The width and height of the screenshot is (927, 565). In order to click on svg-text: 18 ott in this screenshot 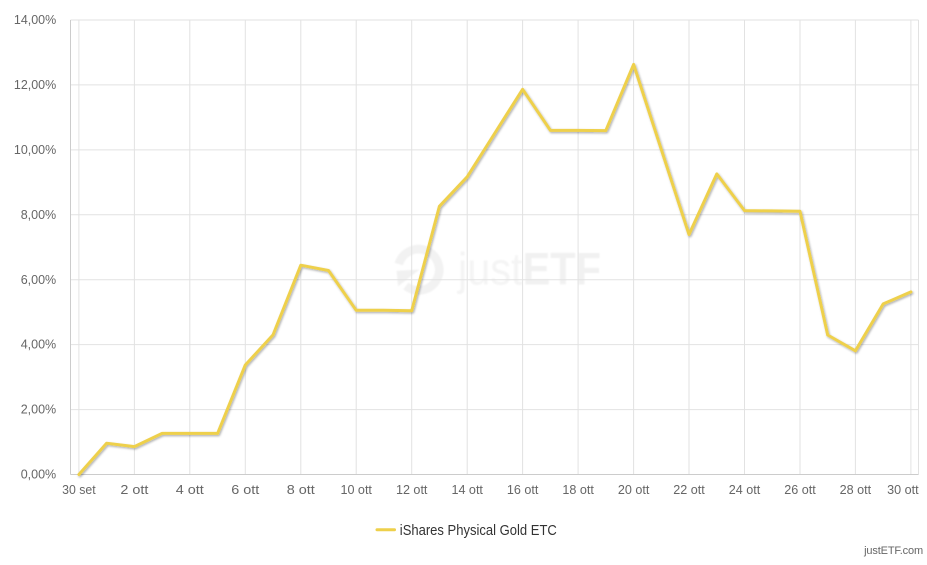, I will do `click(578, 489)`.